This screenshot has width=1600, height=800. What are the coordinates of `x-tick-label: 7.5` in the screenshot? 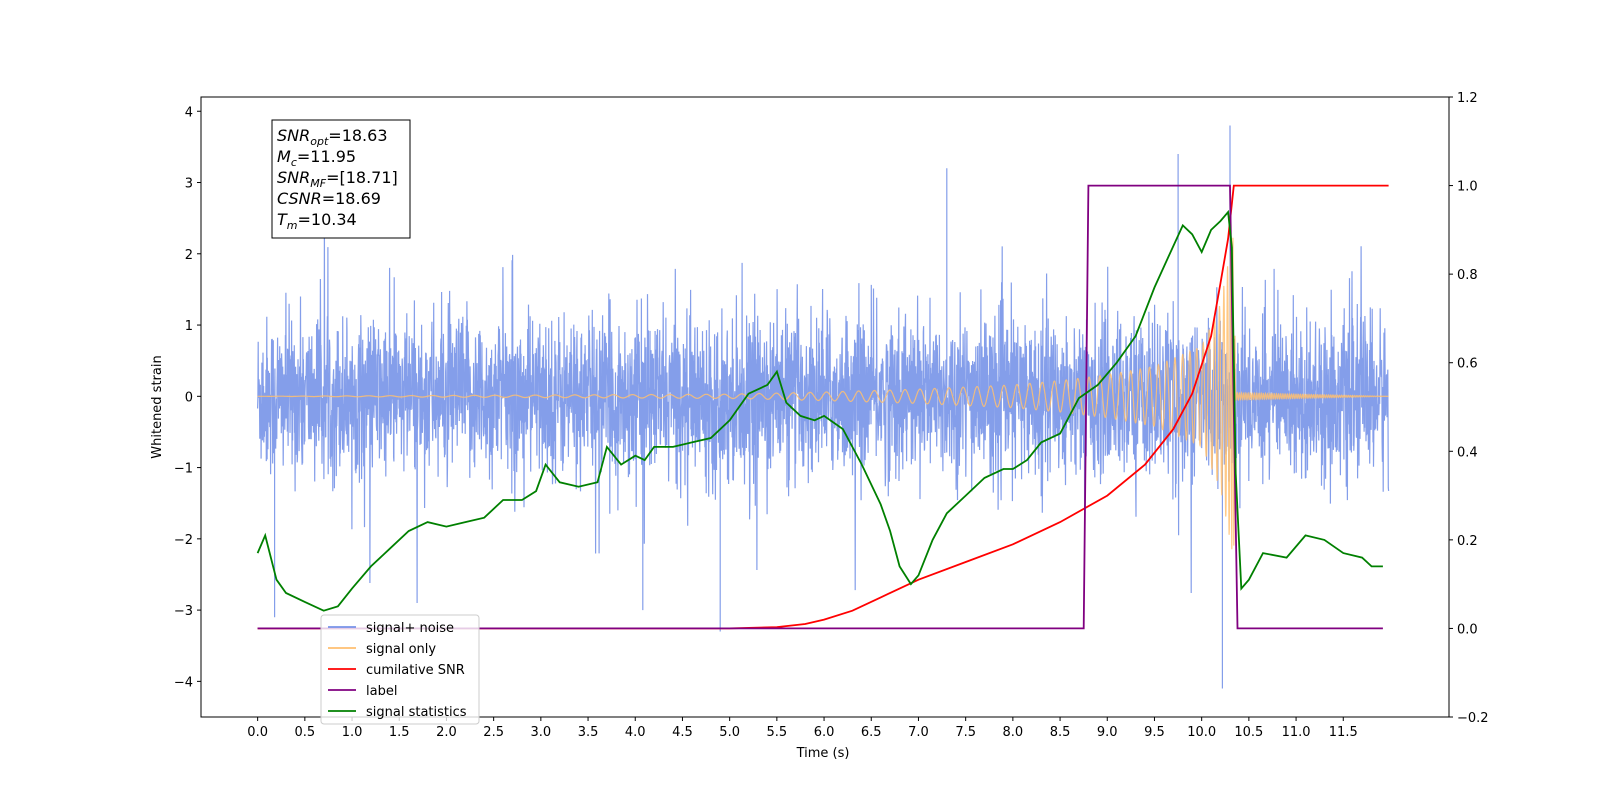 It's located at (965, 732).